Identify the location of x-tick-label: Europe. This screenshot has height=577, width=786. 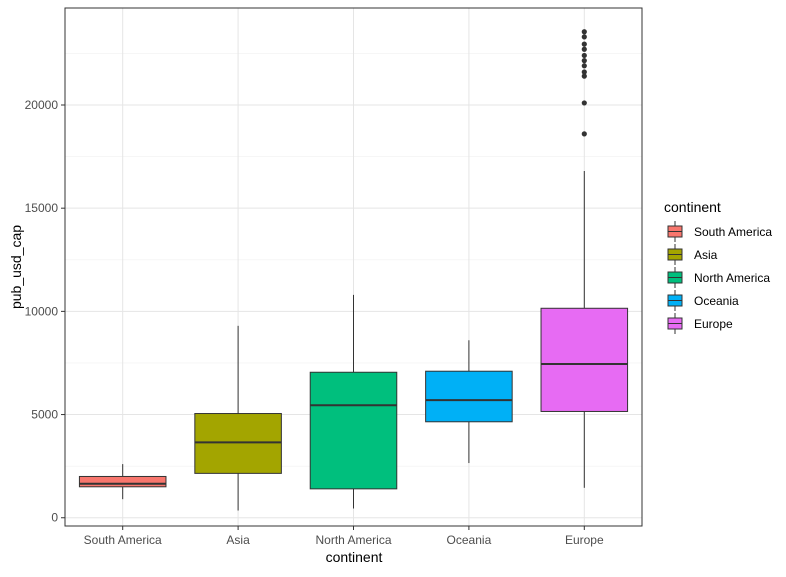
(584, 540).